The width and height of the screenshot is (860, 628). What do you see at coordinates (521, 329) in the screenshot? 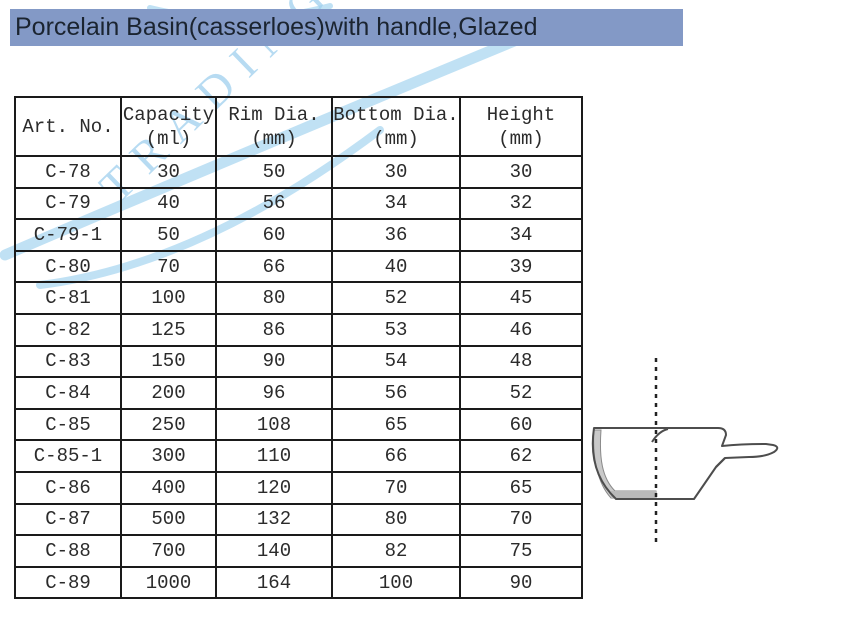
I see `table-cell: 46` at bounding box center [521, 329].